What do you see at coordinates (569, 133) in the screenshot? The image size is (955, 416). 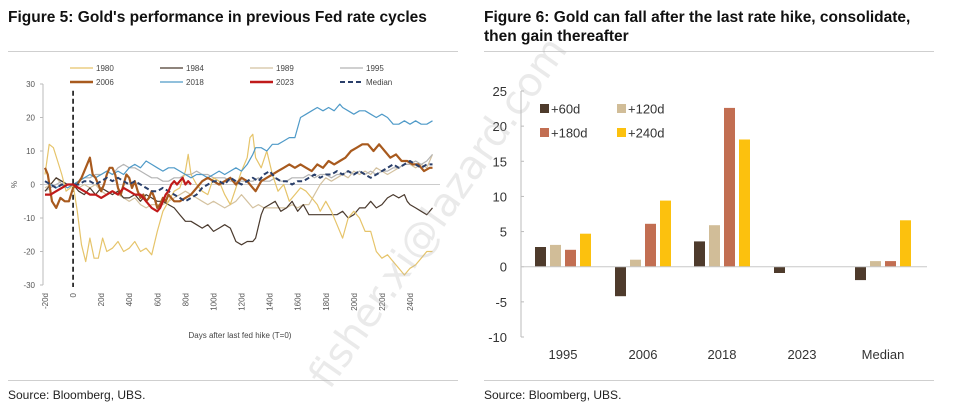 I see `legend-label-plus-180d: +180d` at bounding box center [569, 133].